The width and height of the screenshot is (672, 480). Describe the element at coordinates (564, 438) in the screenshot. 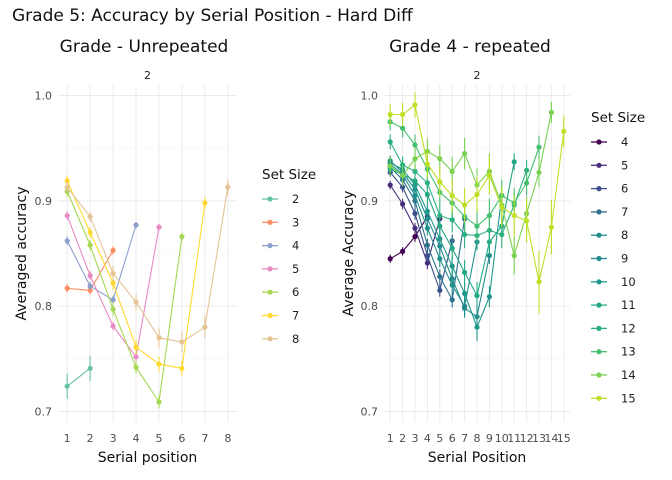

I see `x-tick-label: 15` at that location.